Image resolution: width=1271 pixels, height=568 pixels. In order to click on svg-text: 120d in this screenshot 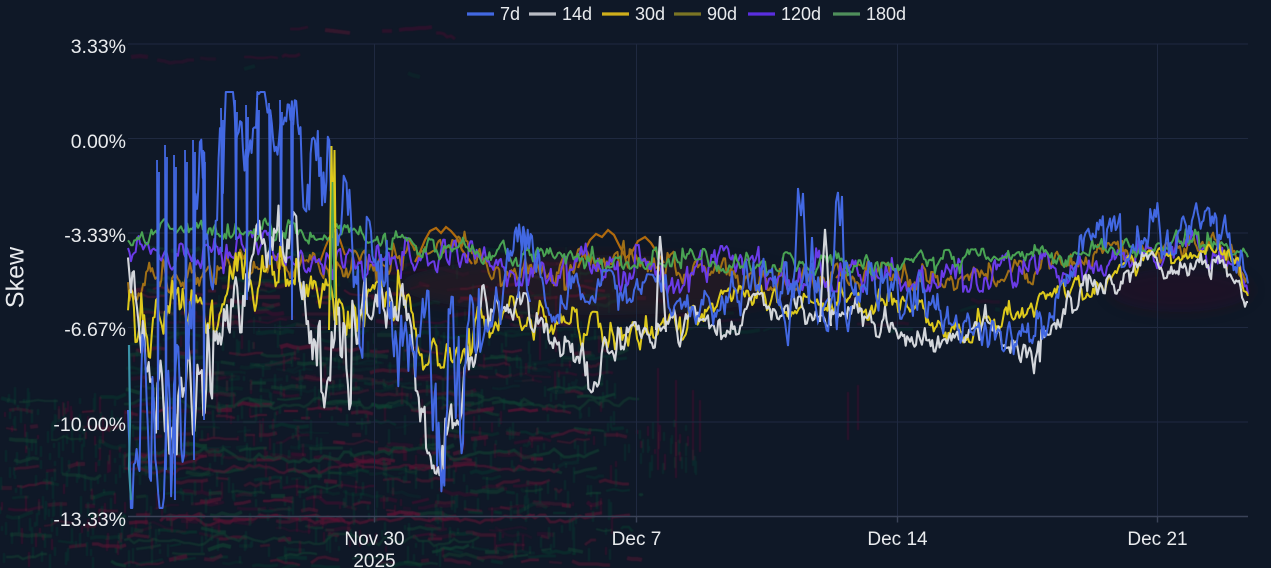, I will do `click(801, 14)`.